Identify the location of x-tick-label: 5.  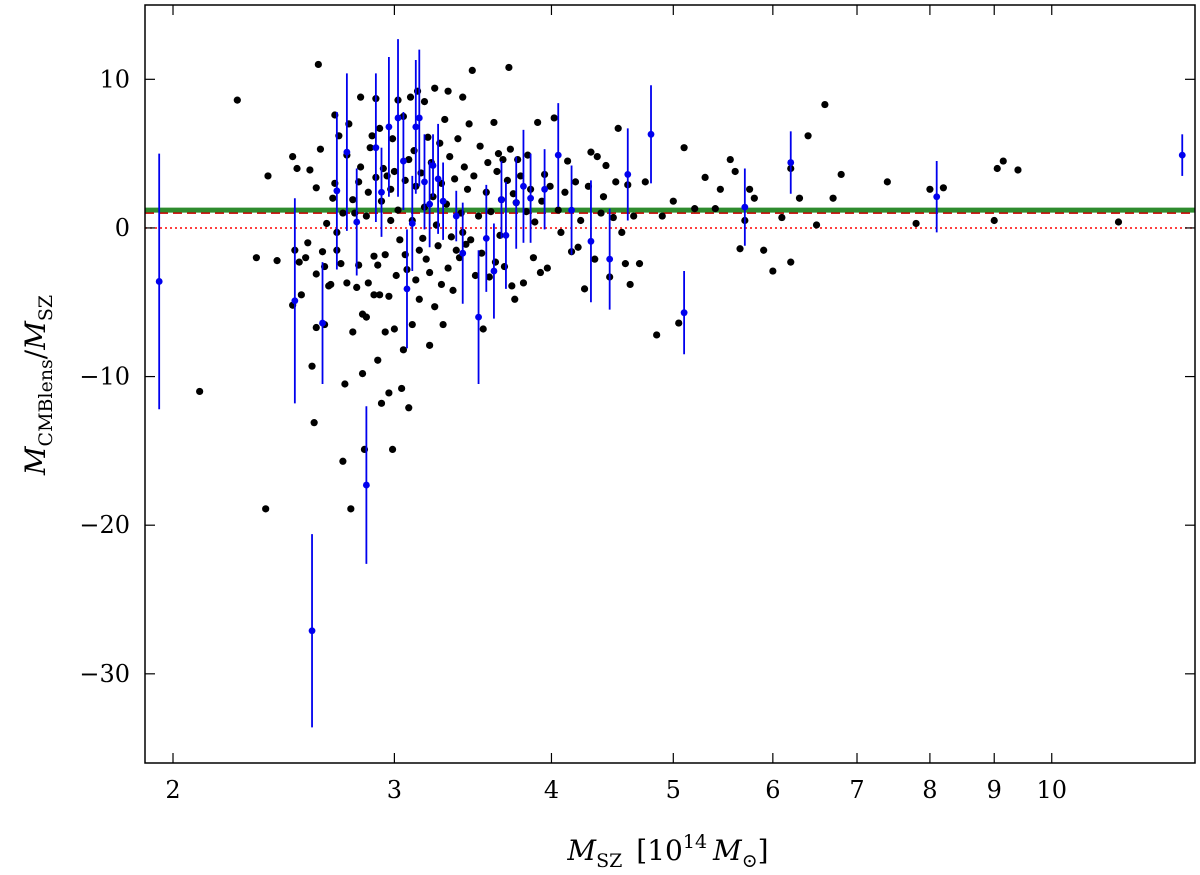
(673, 790).